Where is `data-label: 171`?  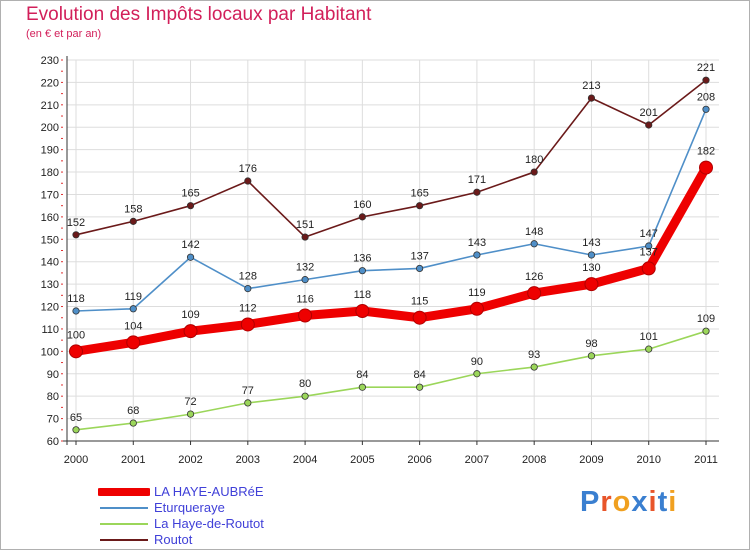
data-label: 171 is located at coordinates (477, 180).